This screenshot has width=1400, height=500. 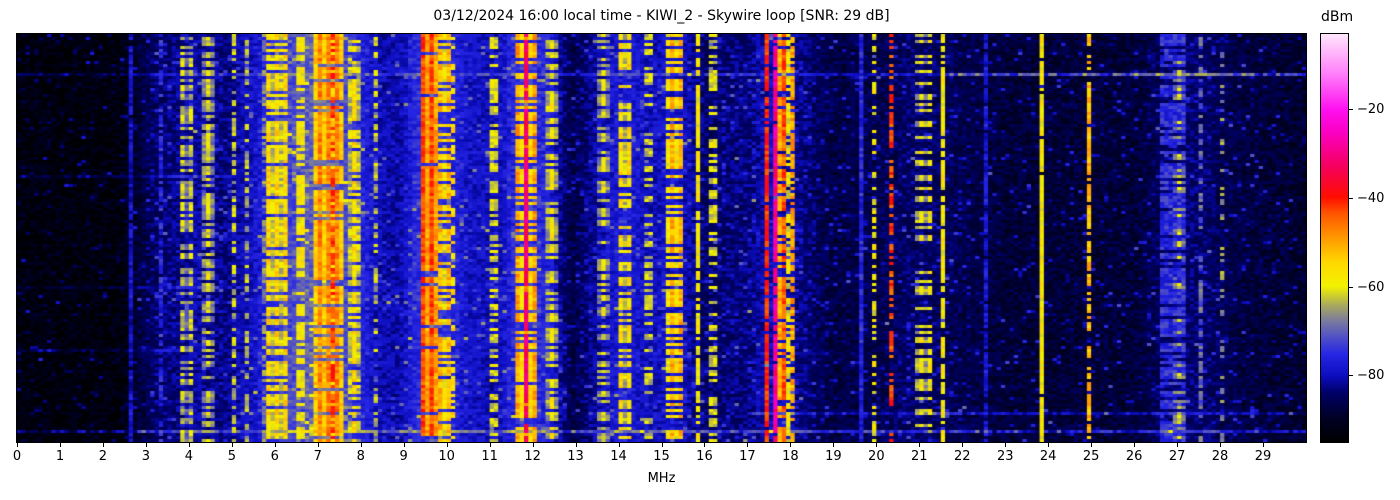 I want to click on x-tick-label: 28, so click(x=1220, y=456).